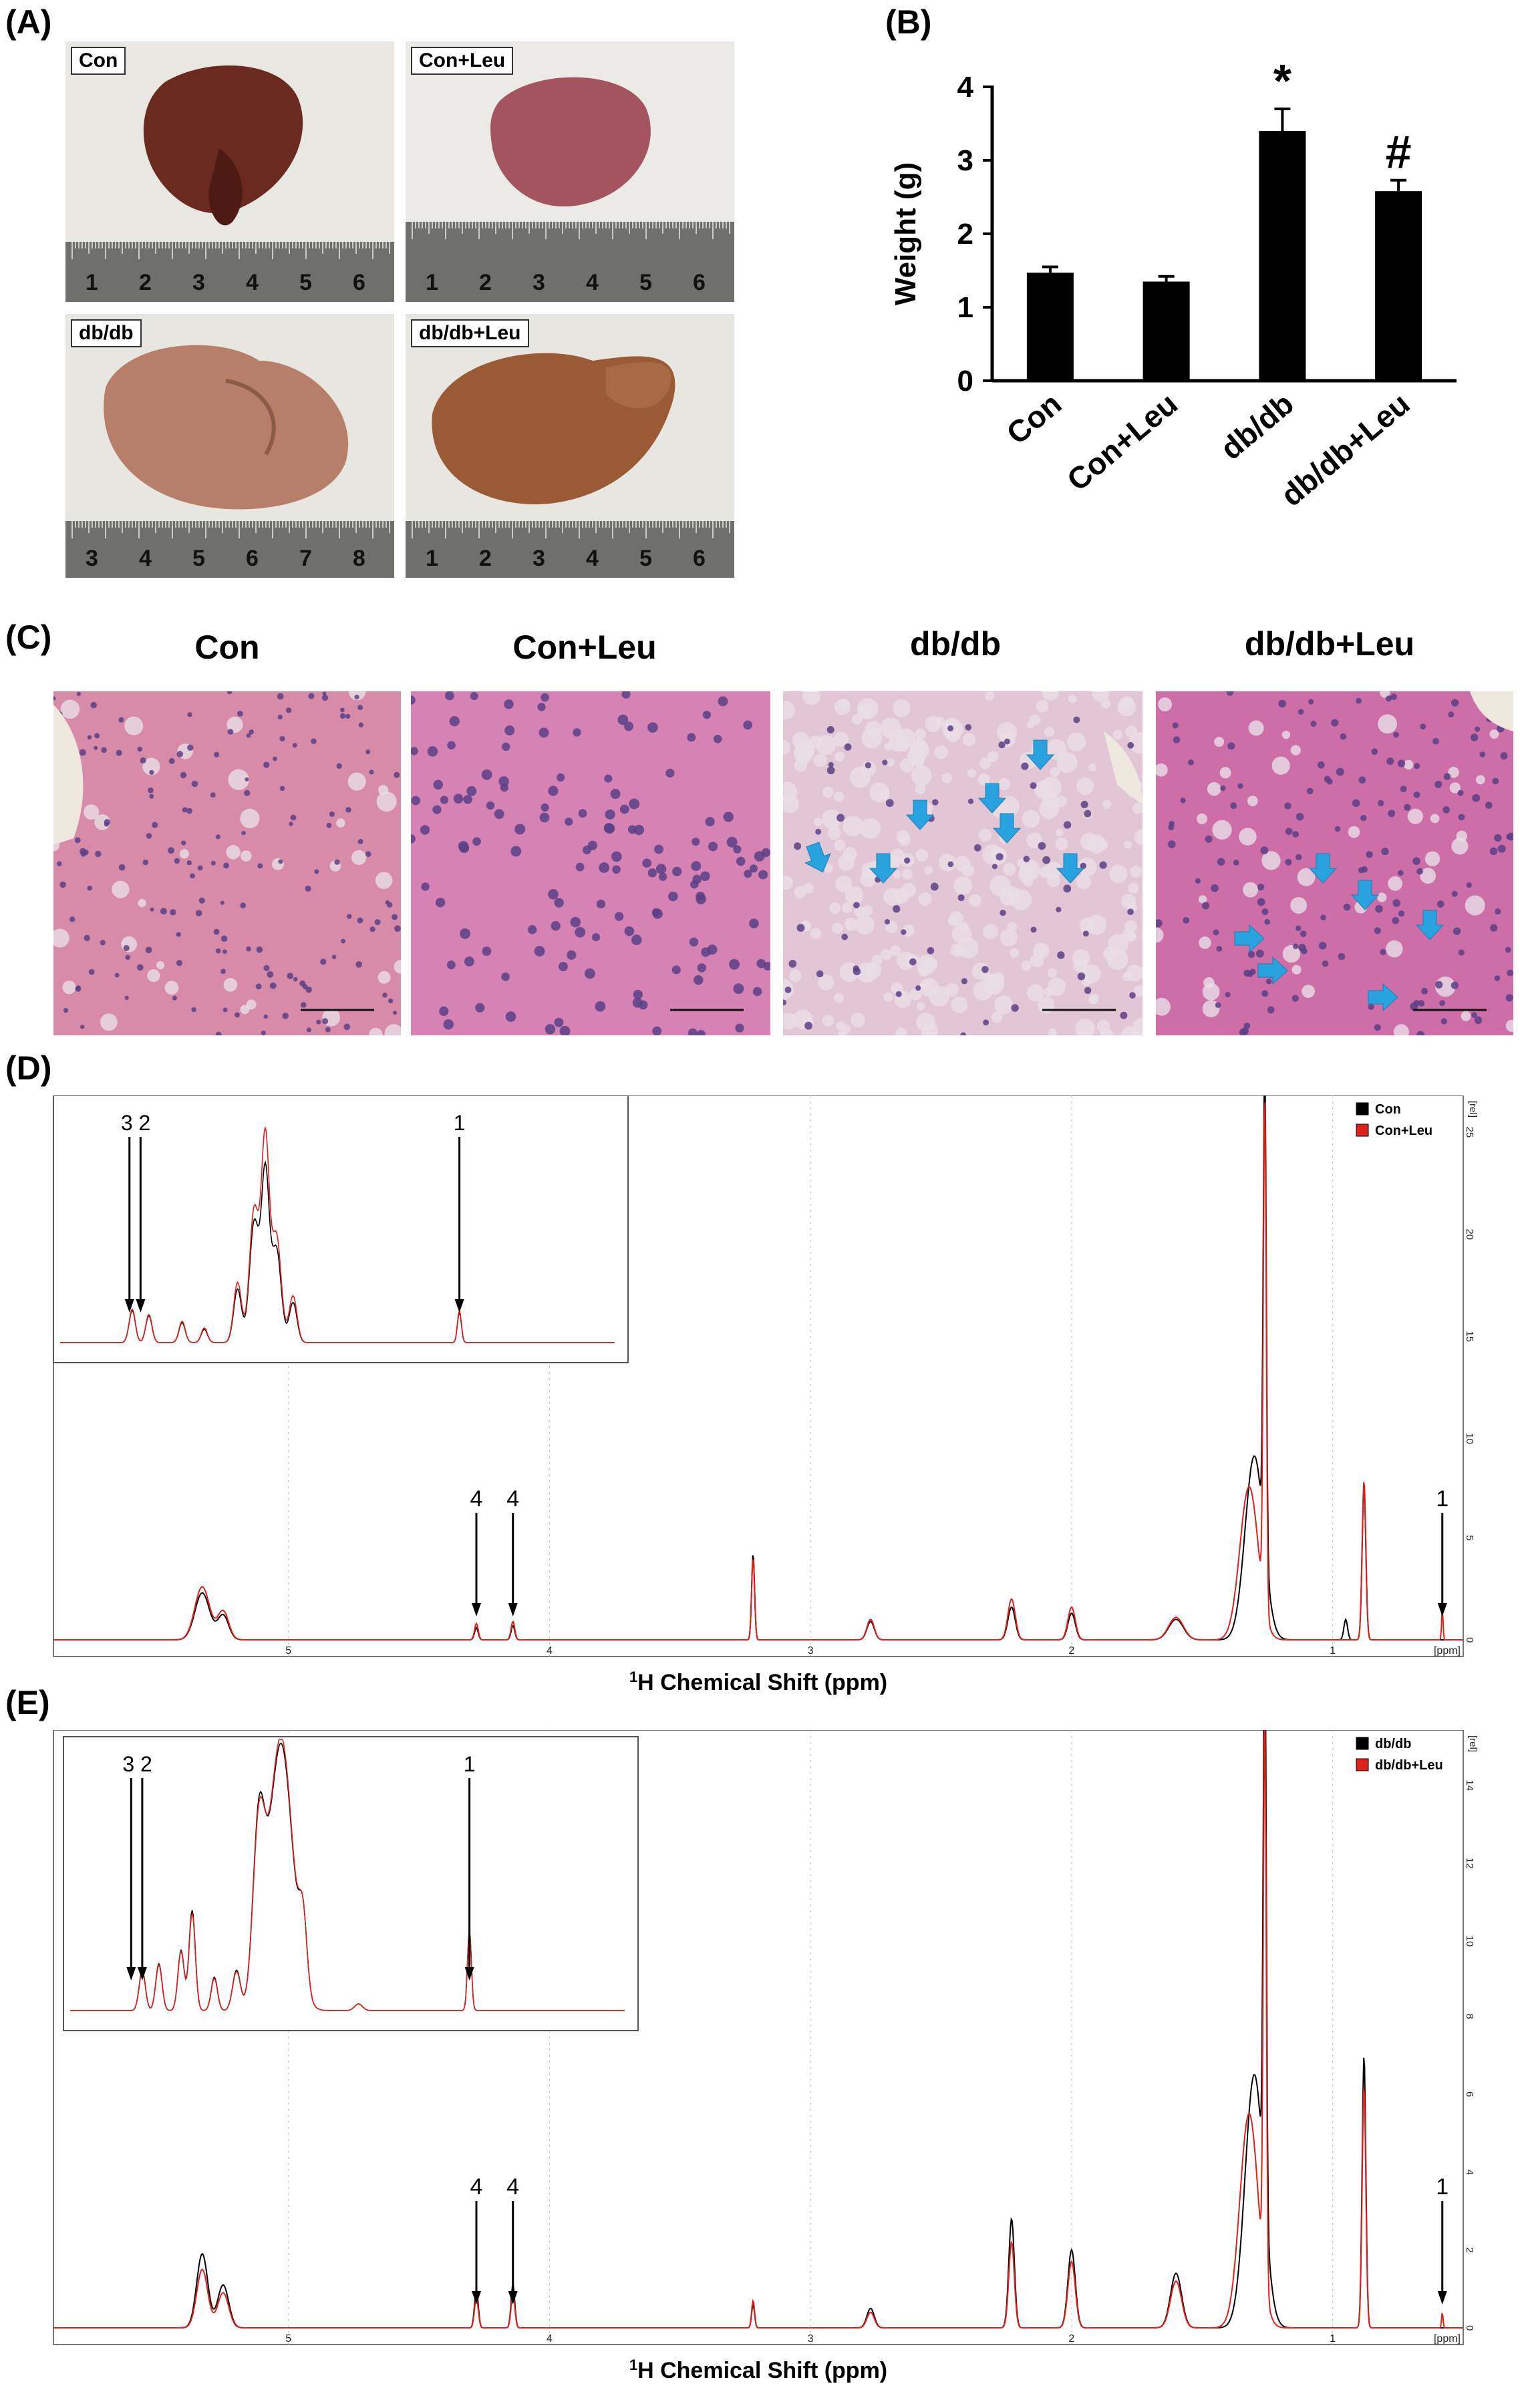 The height and width of the screenshot is (2408, 1520). I want to click on panel-label-e: (E), so click(27, 1702).